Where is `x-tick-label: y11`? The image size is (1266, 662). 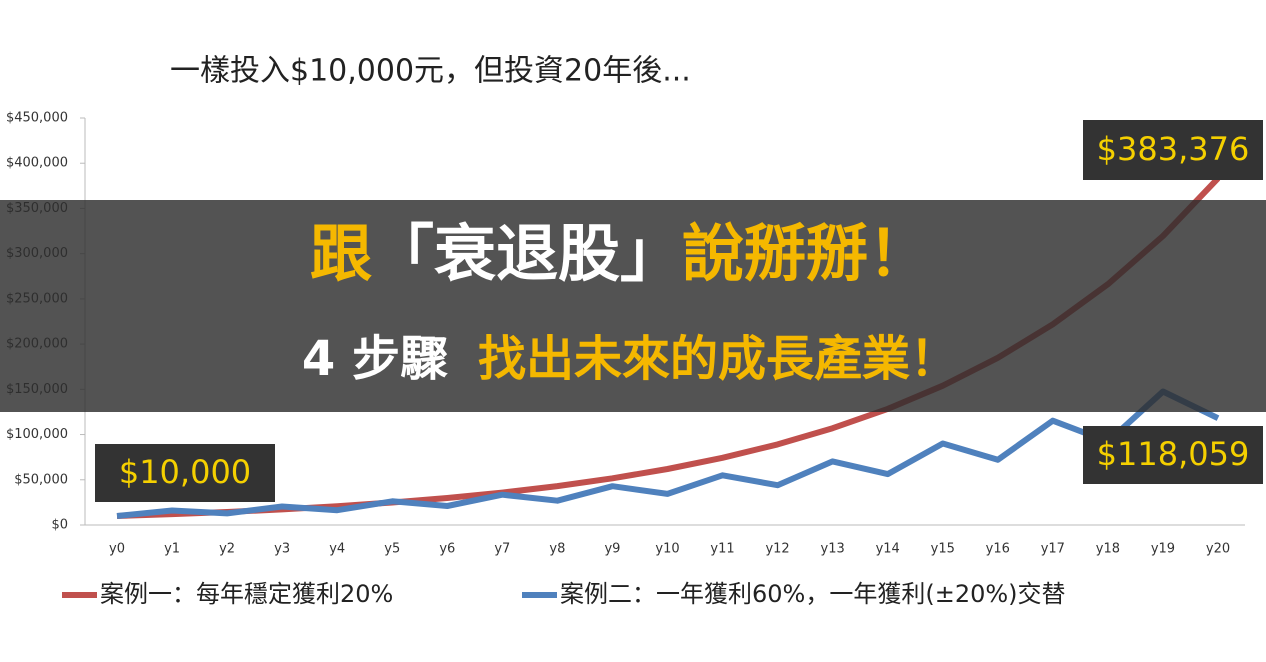
x-tick-label: y11 is located at coordinates (722, 549).